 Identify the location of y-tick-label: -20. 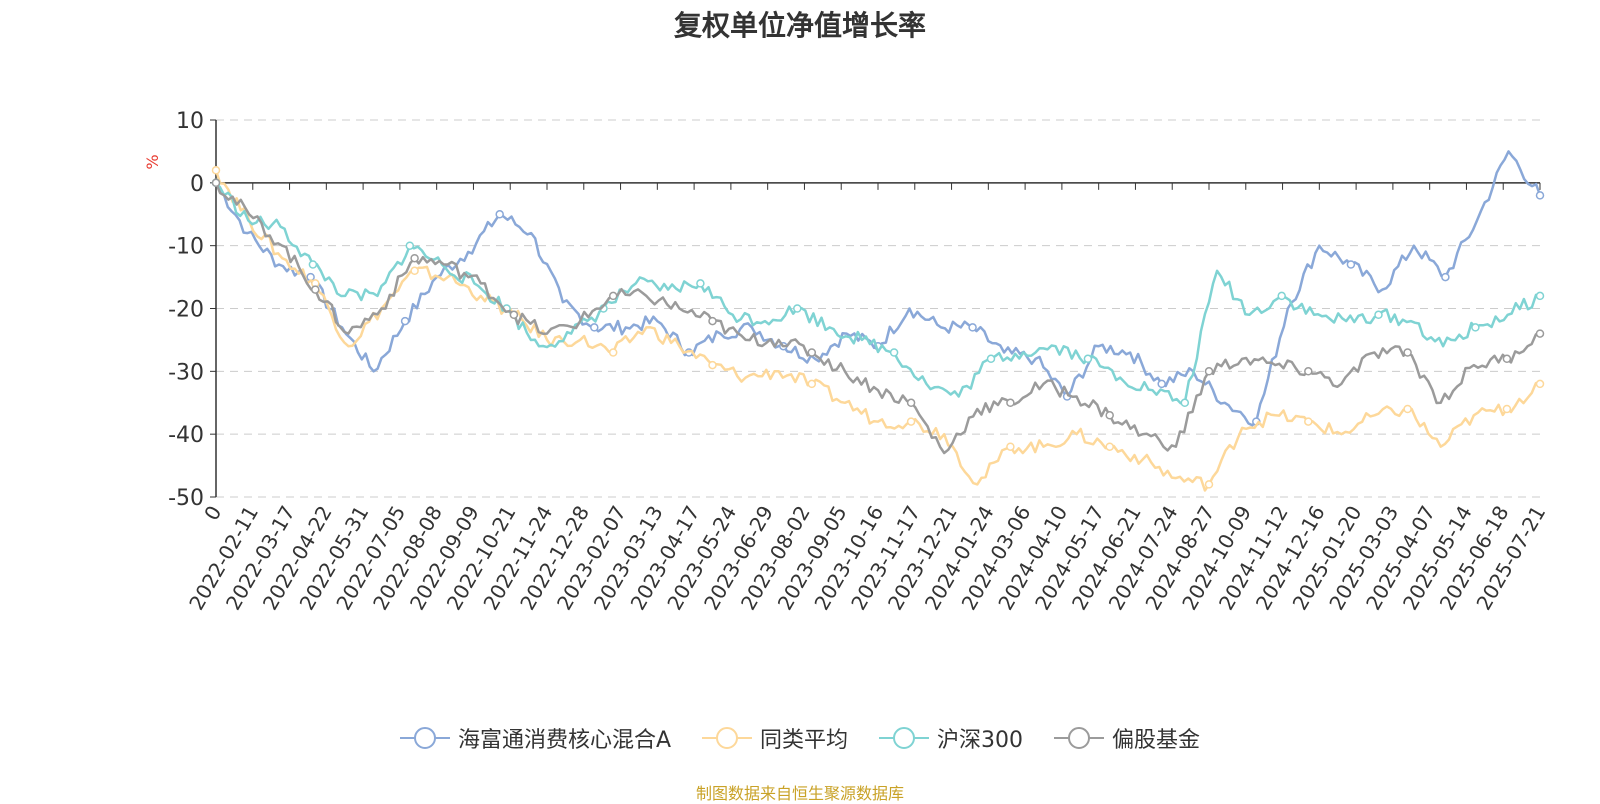
(186, 310).